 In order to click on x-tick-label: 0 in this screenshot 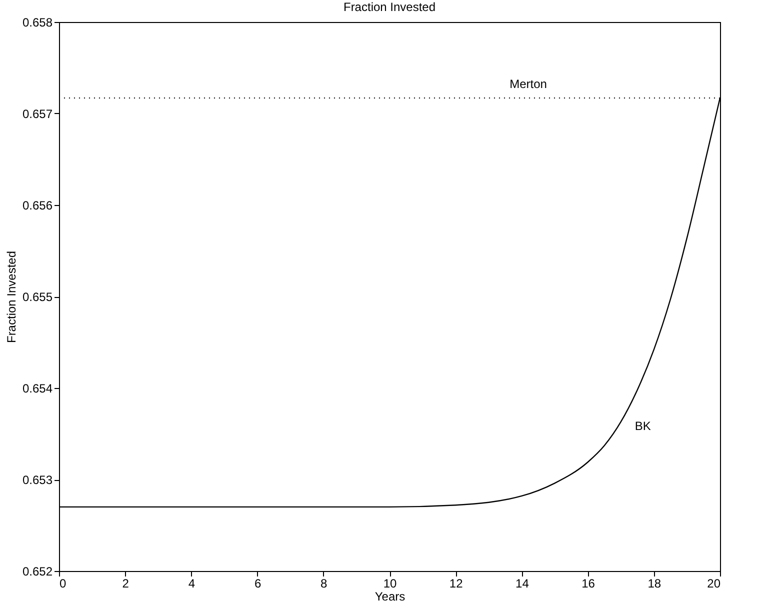, I will do `click(63, 583)`.